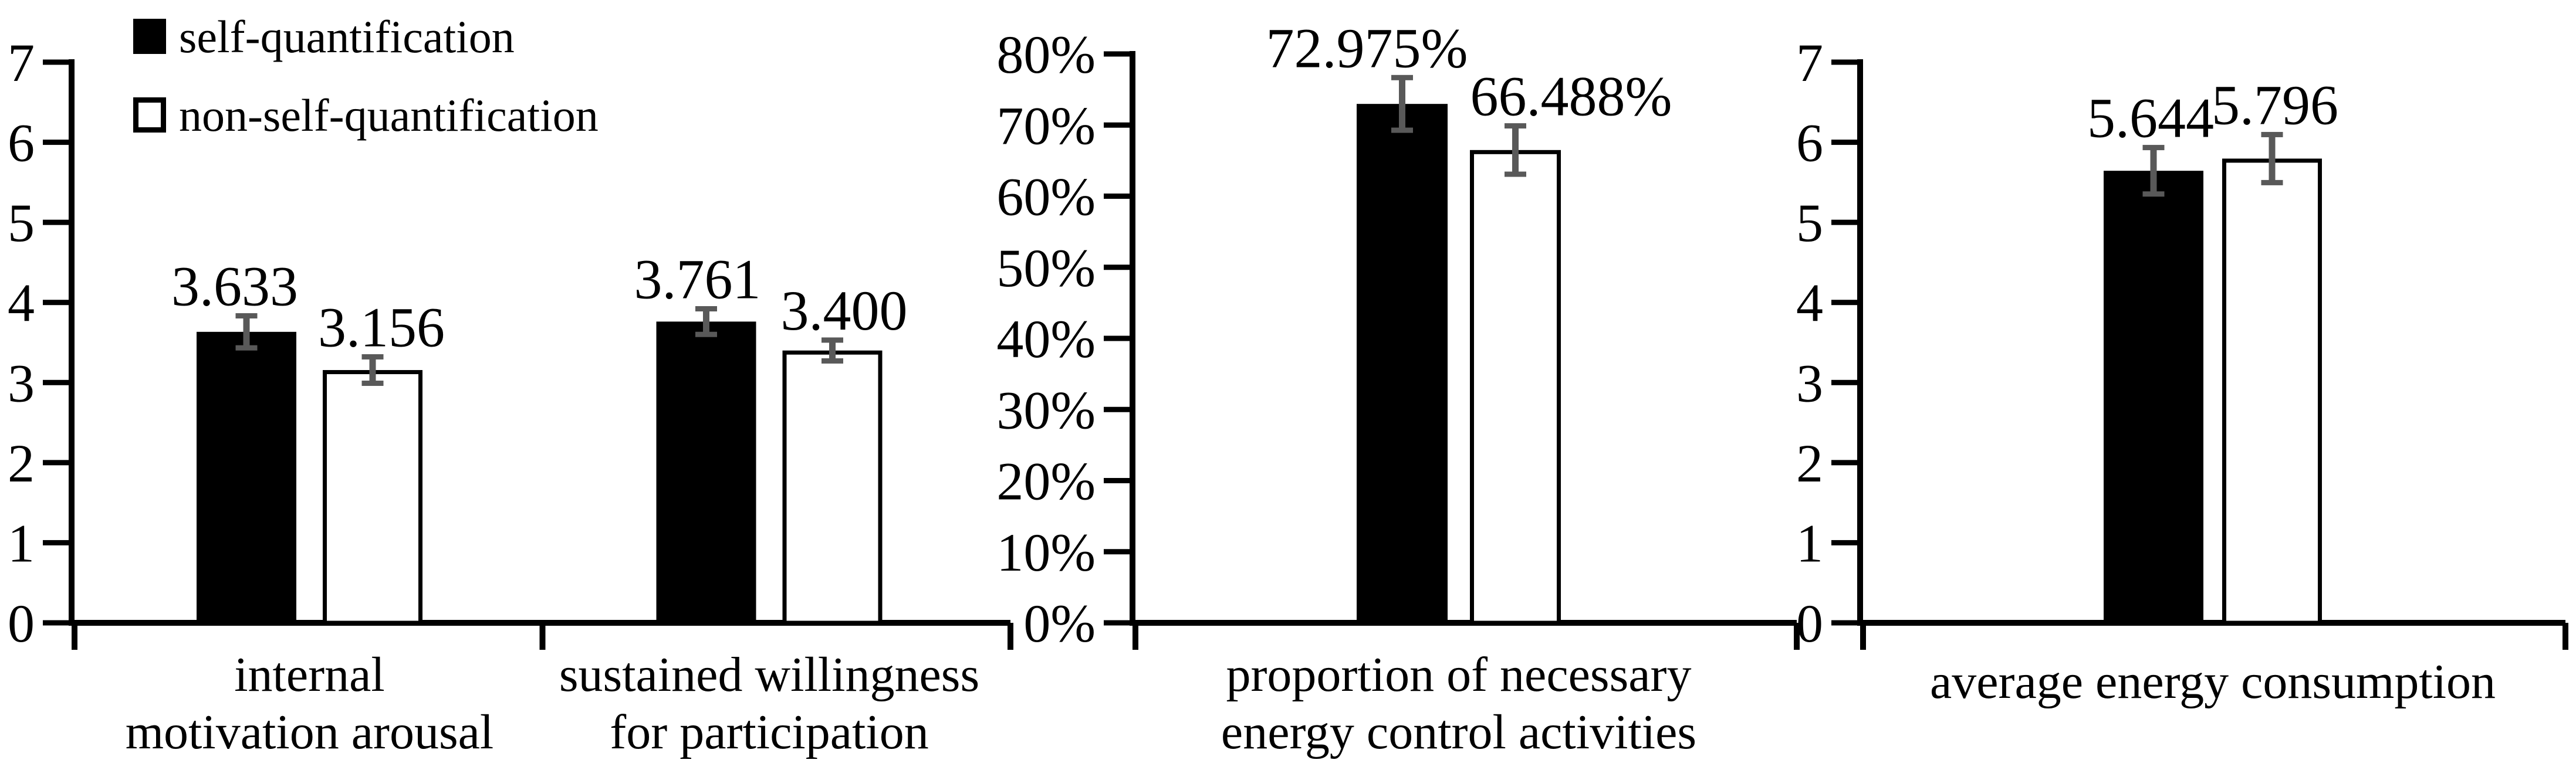  I want to click on y-tick-label: 4, so click(21, 303).